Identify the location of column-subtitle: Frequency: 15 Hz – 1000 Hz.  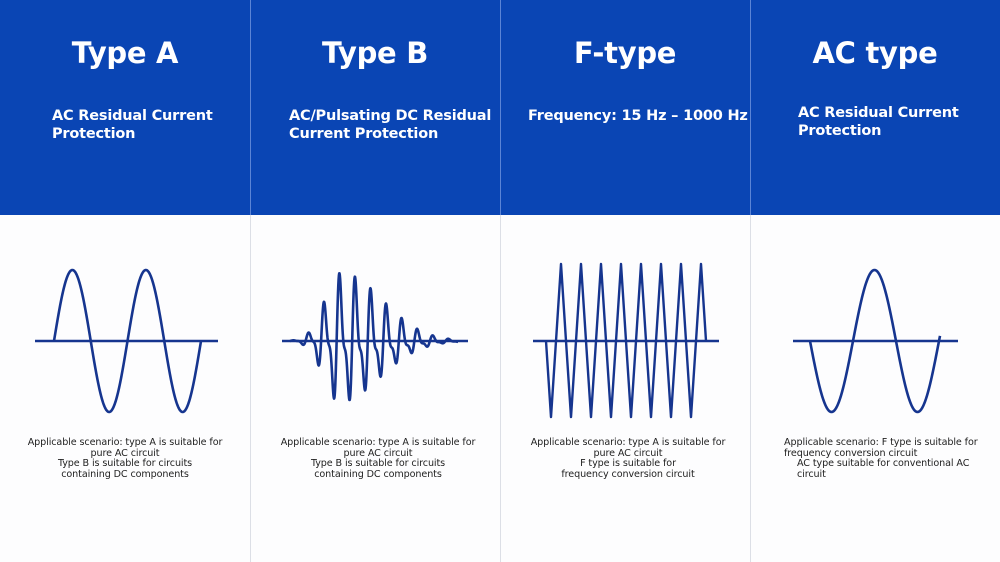
(638, 116).